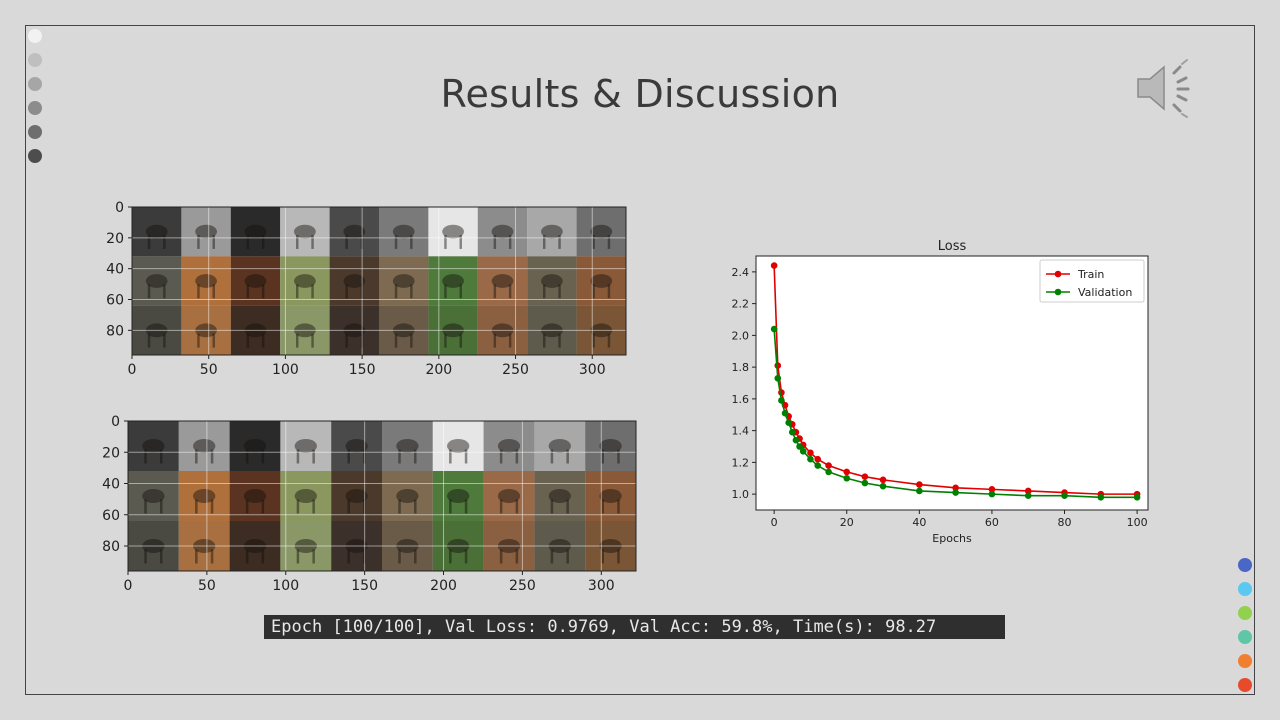 The image size is (1280, 720). What do you see at coordinates (847, 522) in the screenshot?
I see `x-tick-label: 20` at bounding box center [847, 522].